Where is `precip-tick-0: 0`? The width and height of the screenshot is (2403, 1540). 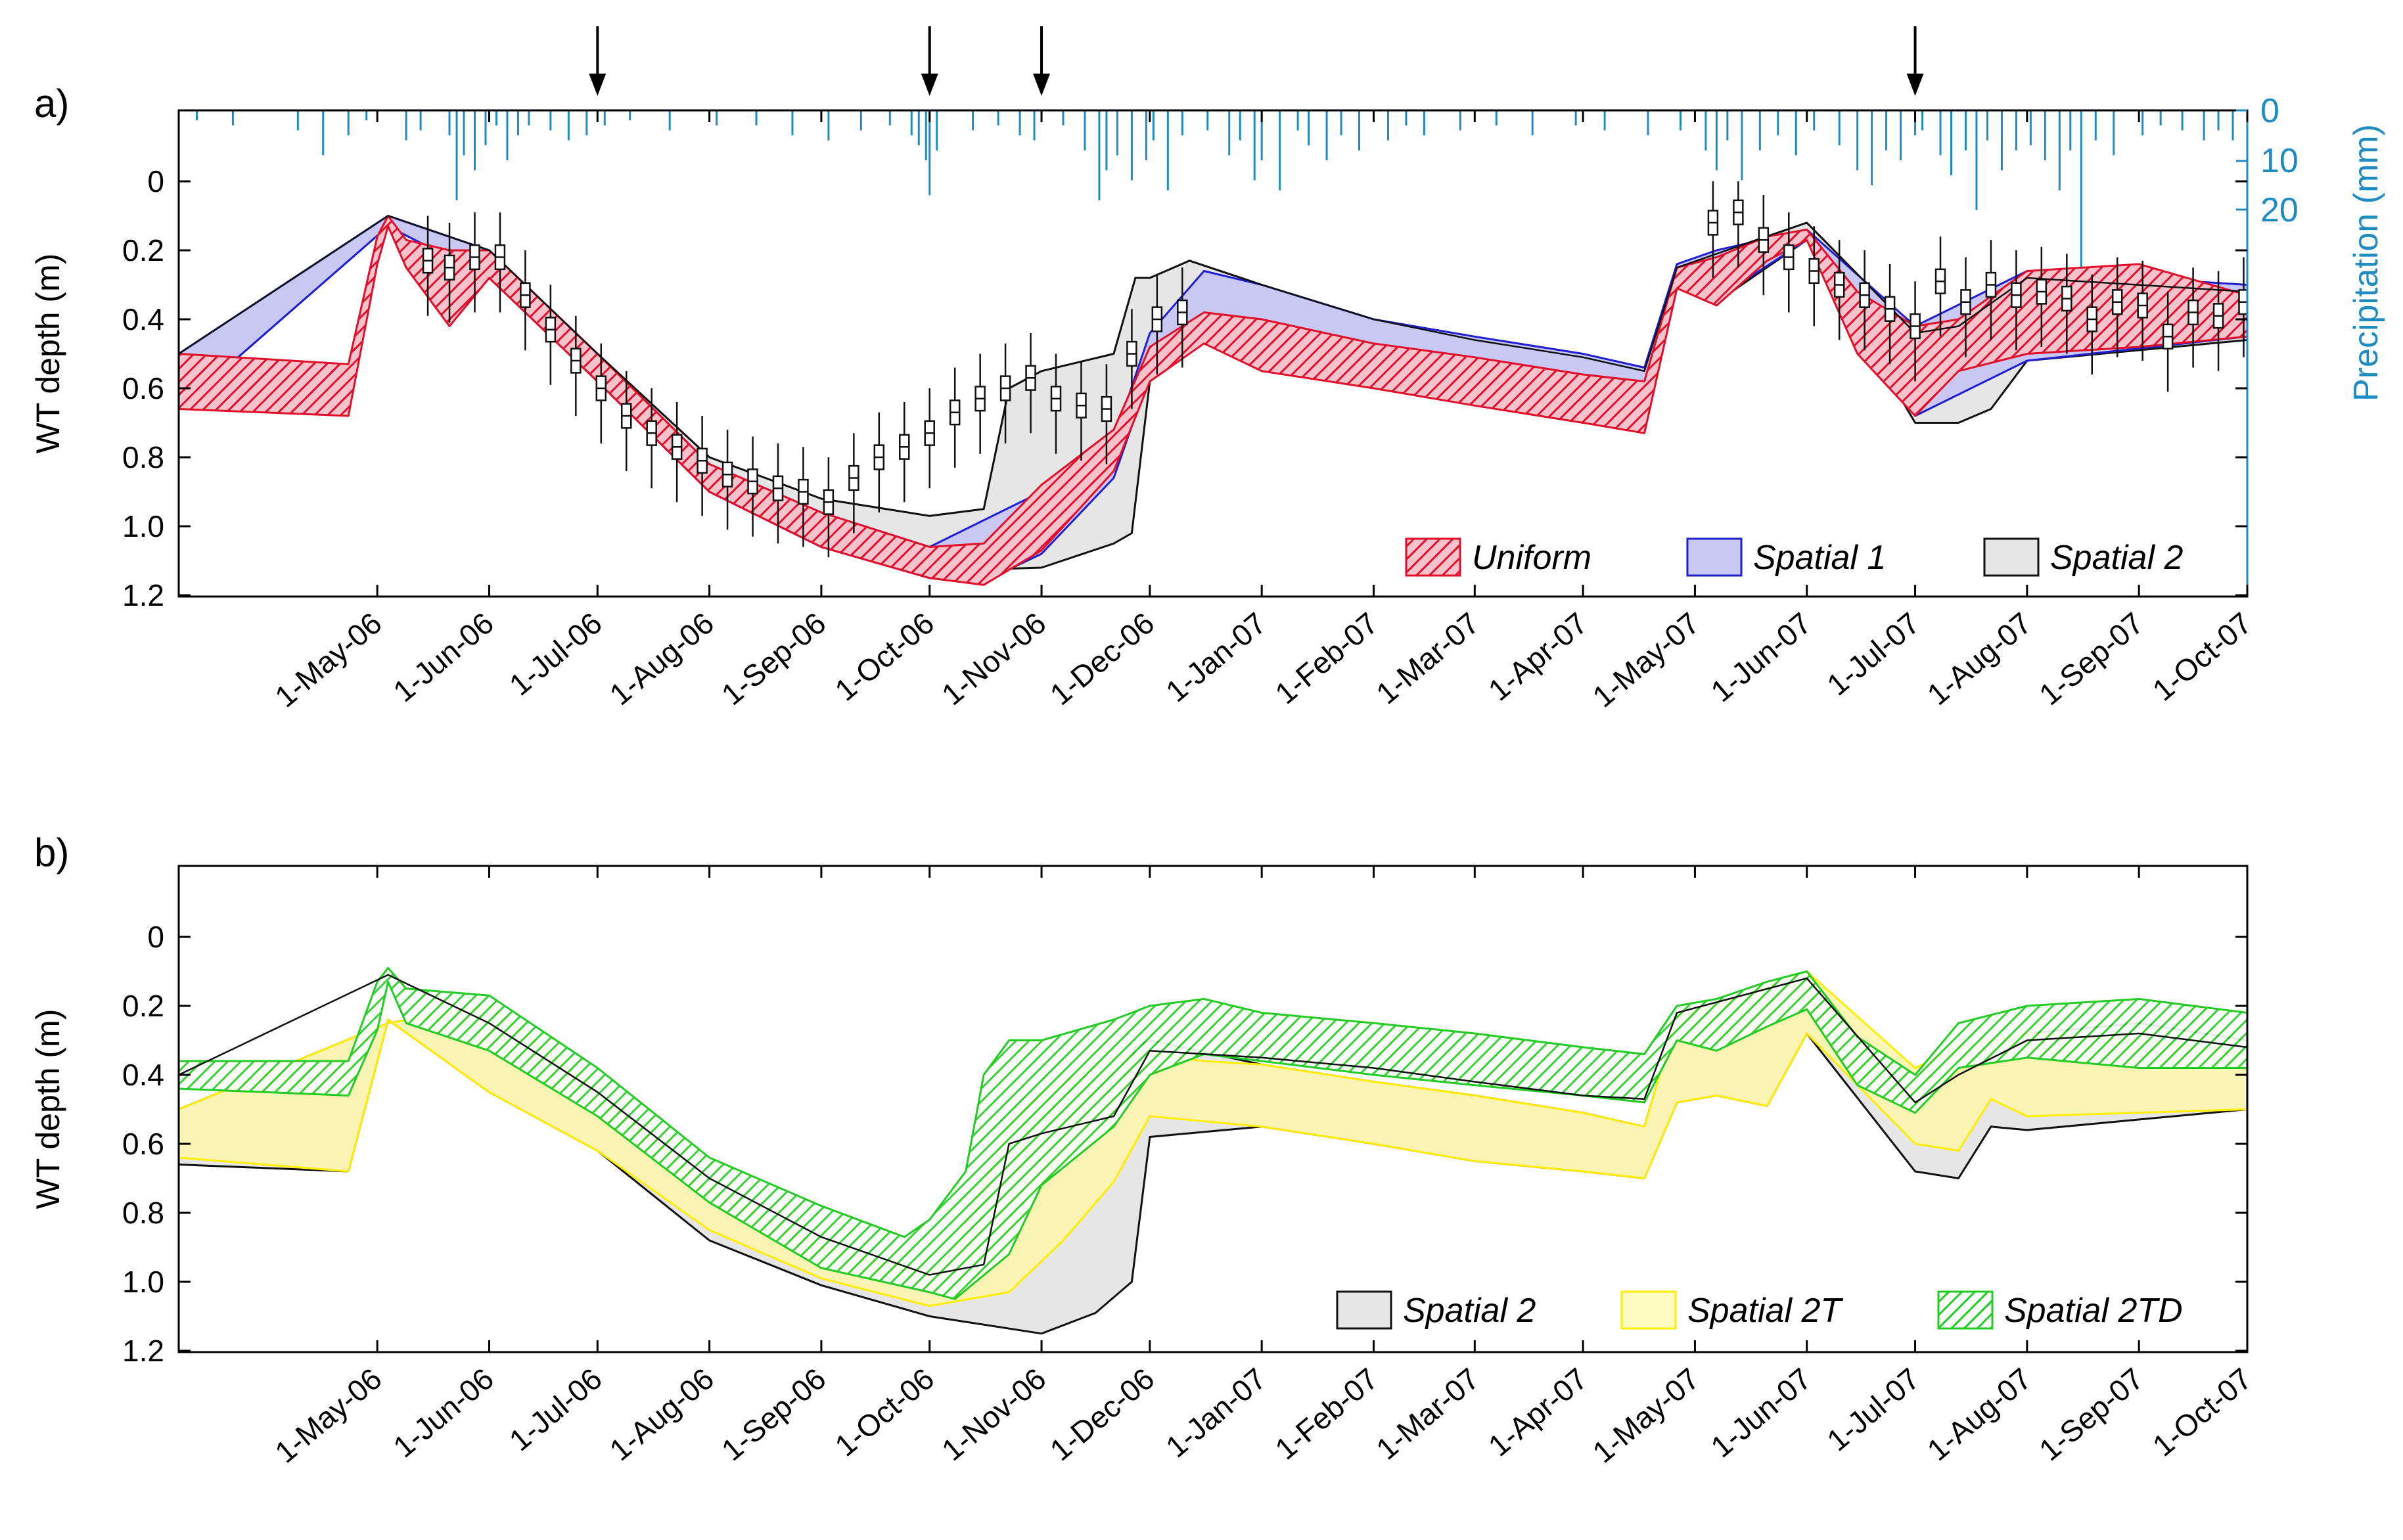
precip-tick-0: 0 is located at coordinates (2269, 111).